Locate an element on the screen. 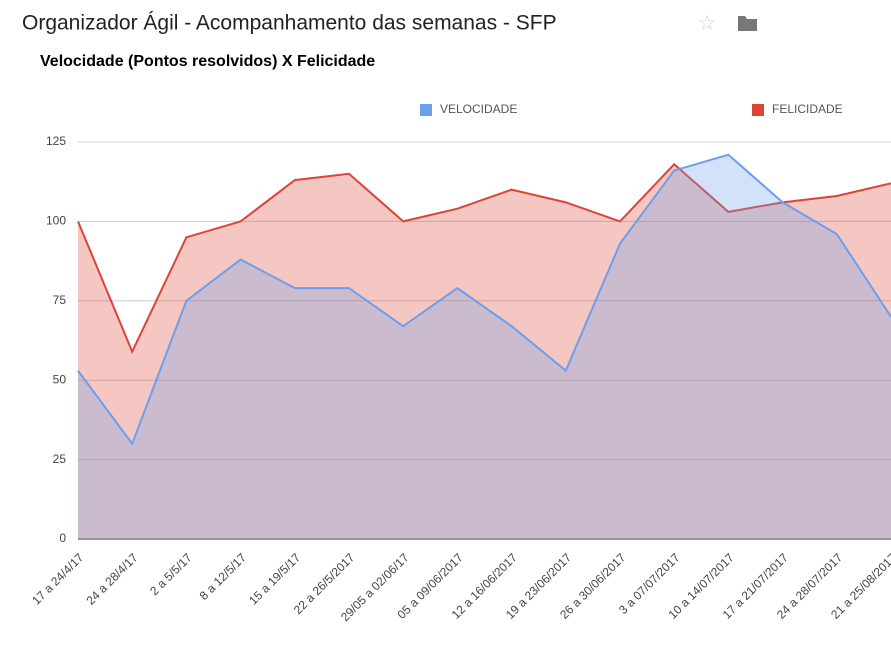  y-tick-label: 50 is located at coordinates (60, 379).